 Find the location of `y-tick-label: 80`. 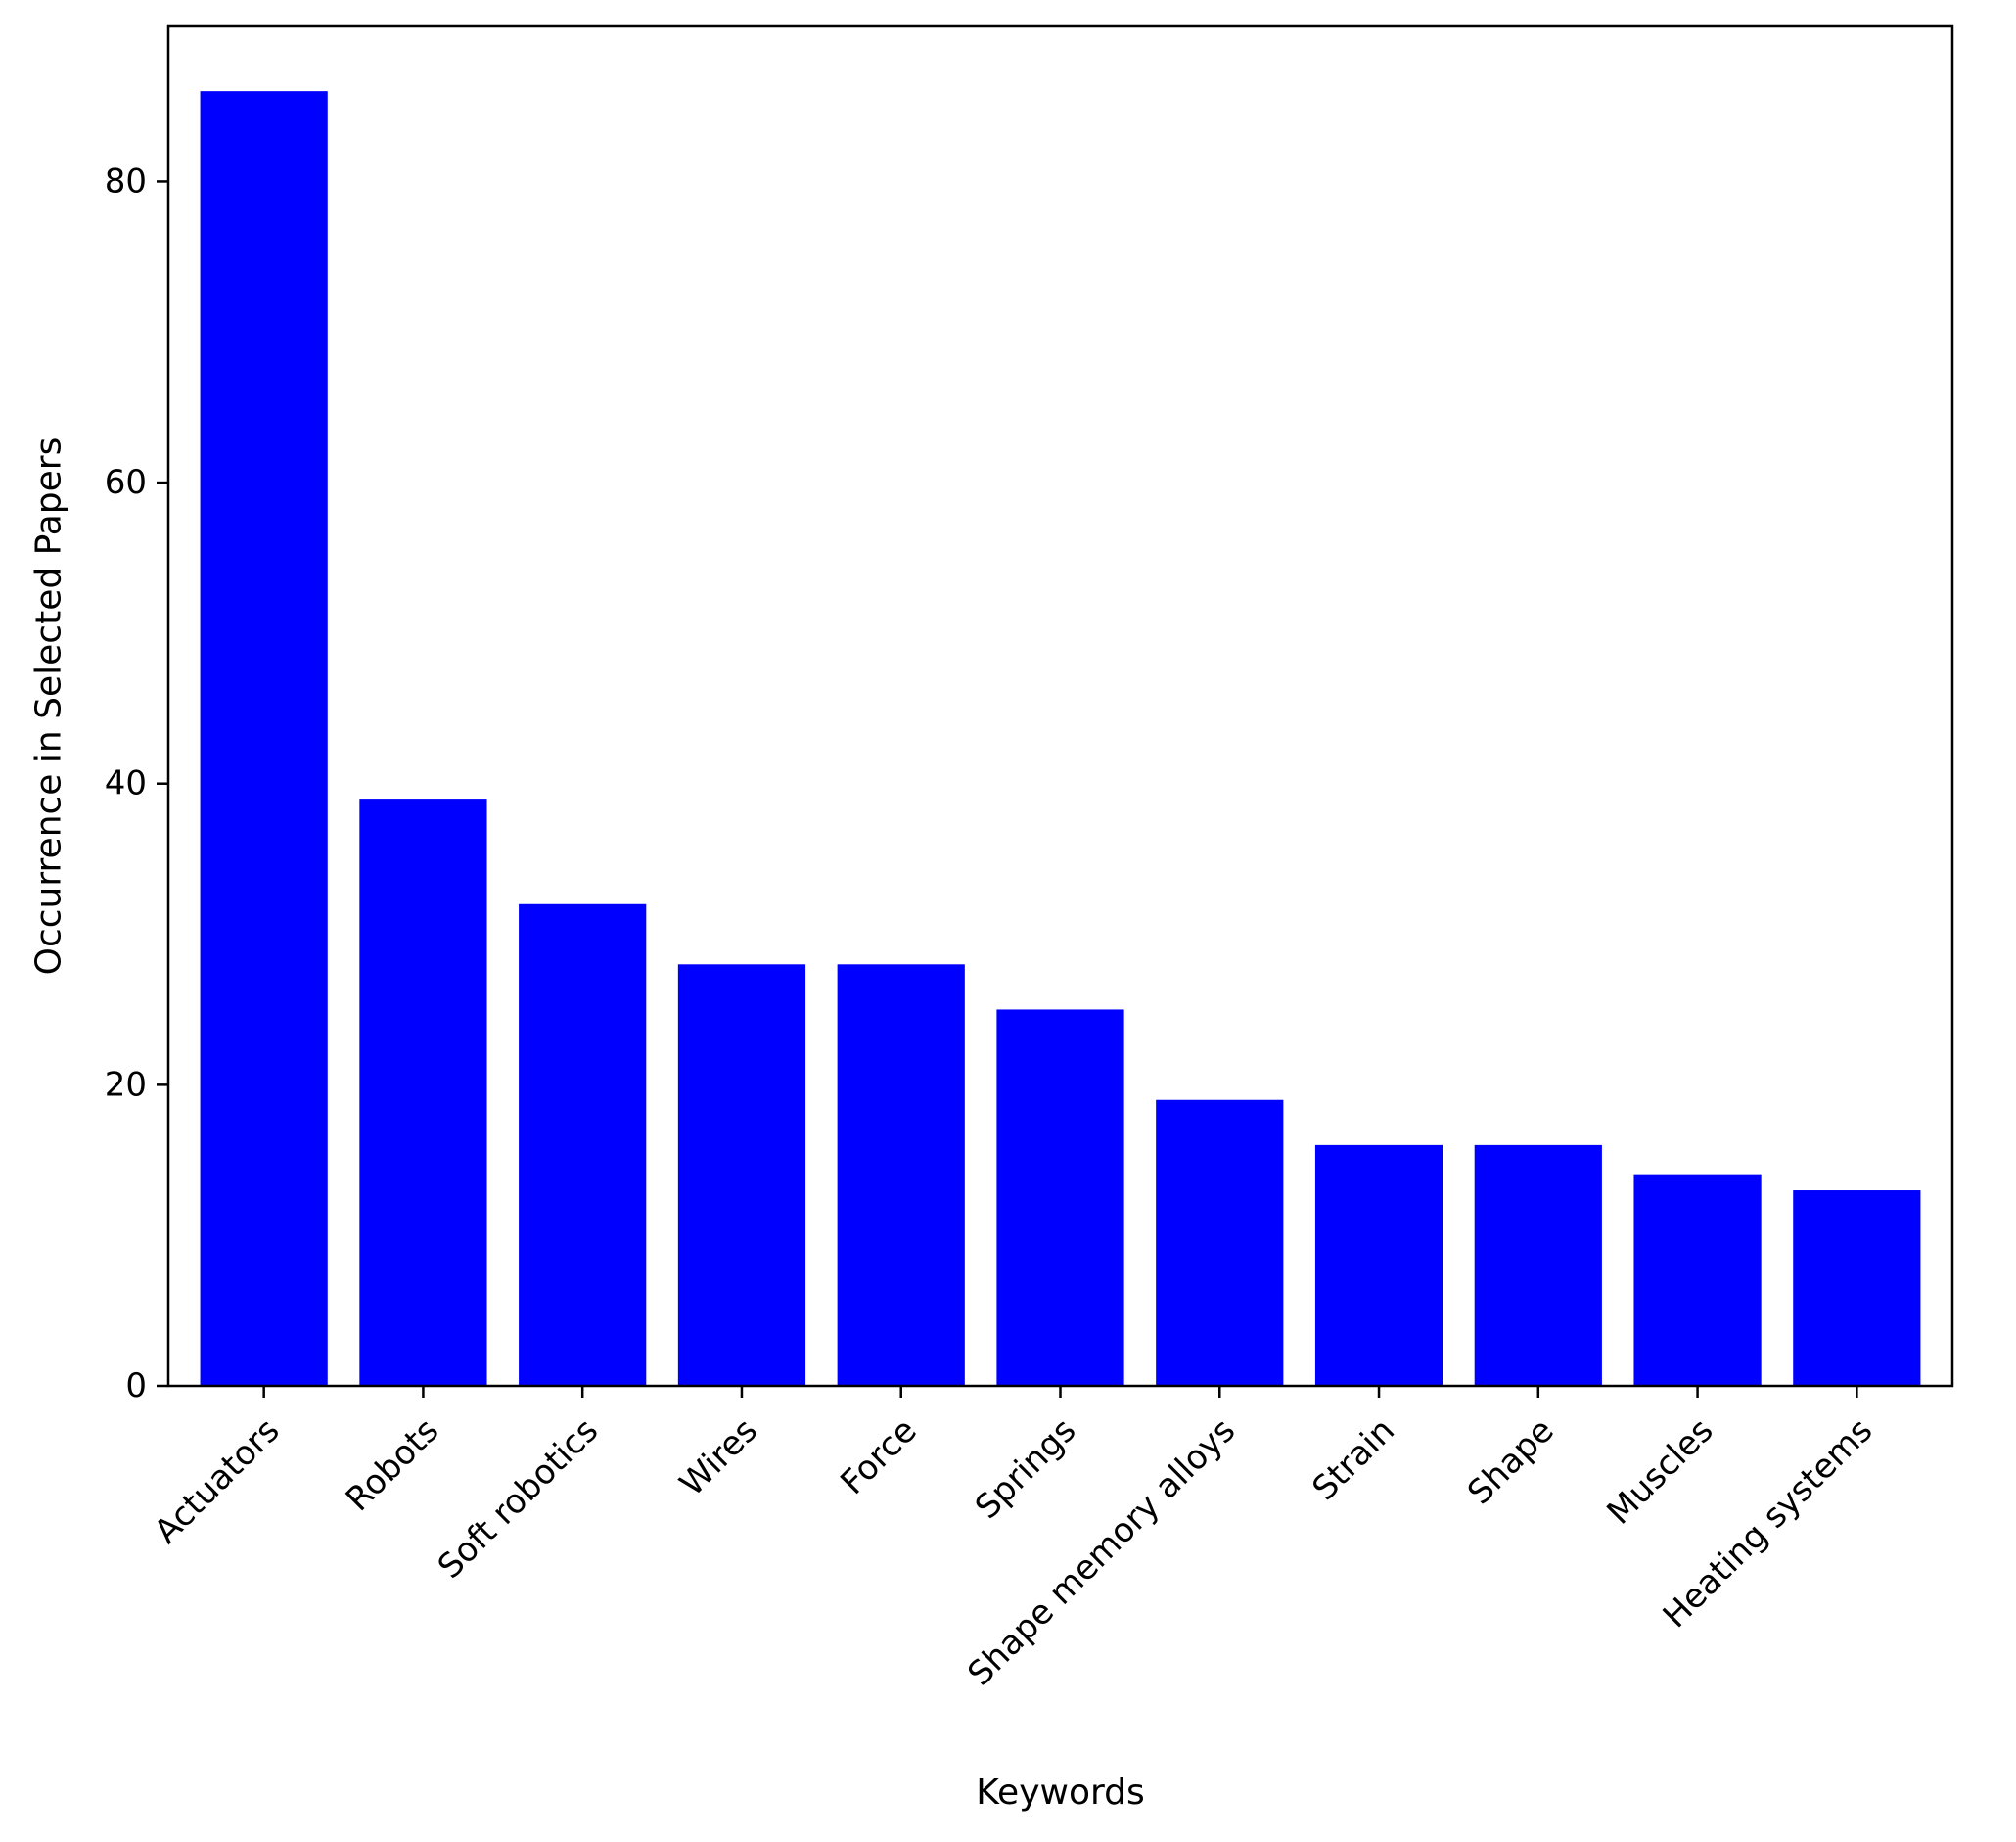

y-tick-label: 80 is located at coordinates (126, 181).